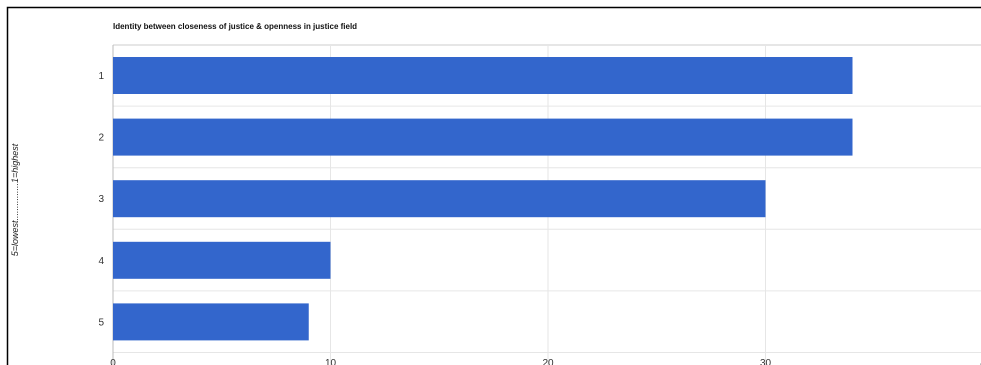  What do you see at coordinates (101, 76) in the screenshot?
I see `y-tick-label: 1` at bounding box center [101, 76].